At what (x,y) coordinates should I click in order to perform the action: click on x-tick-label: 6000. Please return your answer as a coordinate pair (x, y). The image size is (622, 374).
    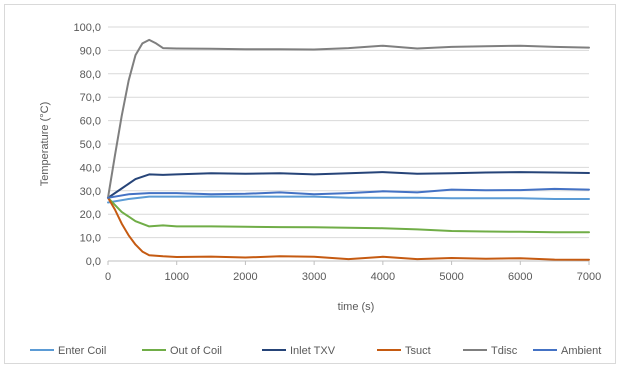
    Looking at the image, I should click on (520, 277).